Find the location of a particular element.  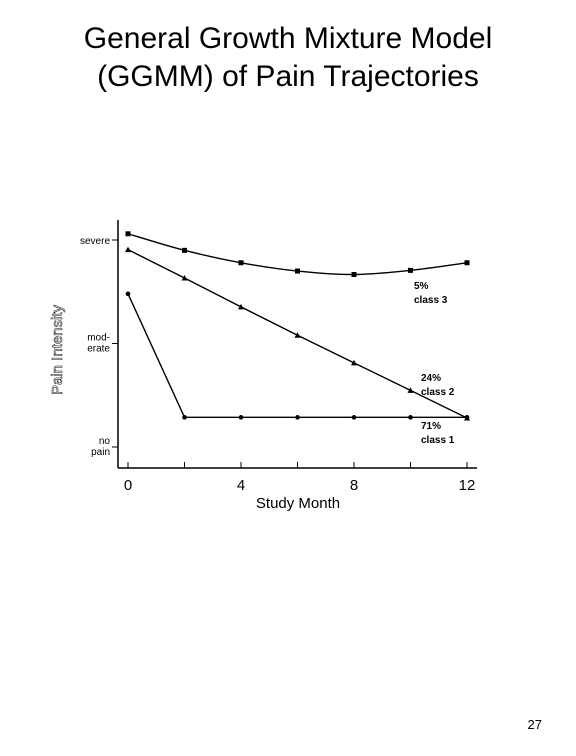

y-tick-label: no is located at coordinates (105, 441).